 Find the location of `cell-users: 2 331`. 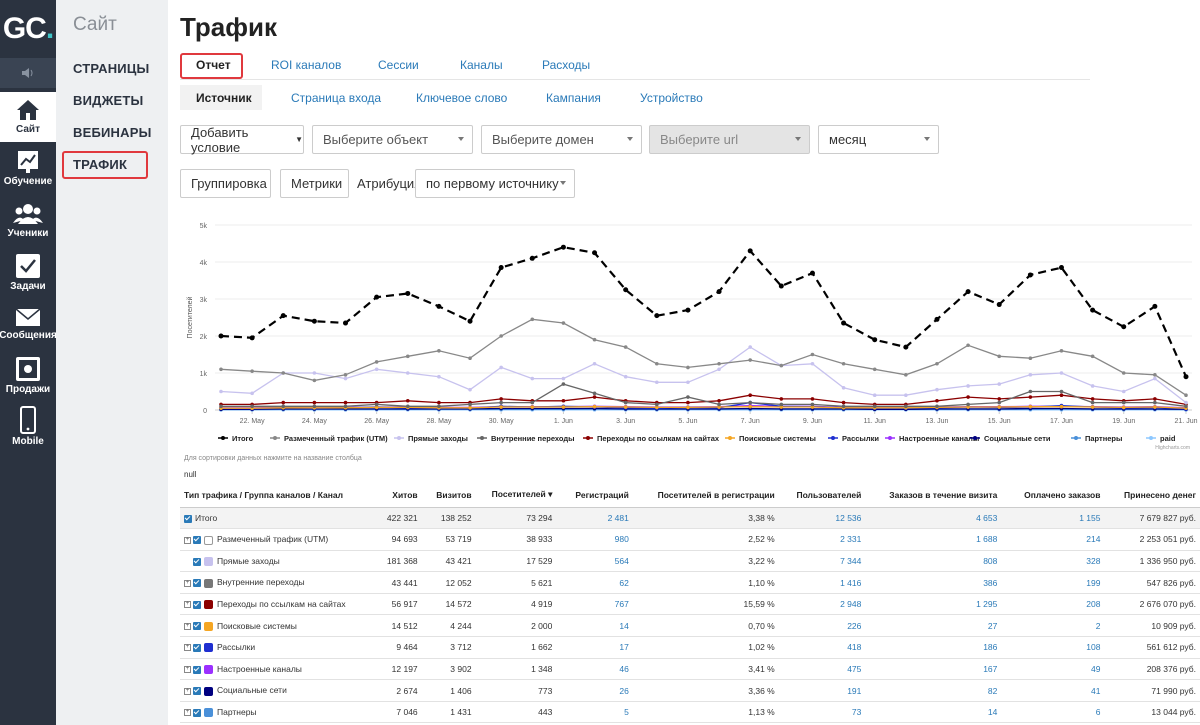

cell-users: 2 331 is located at coordinates (822, 539).